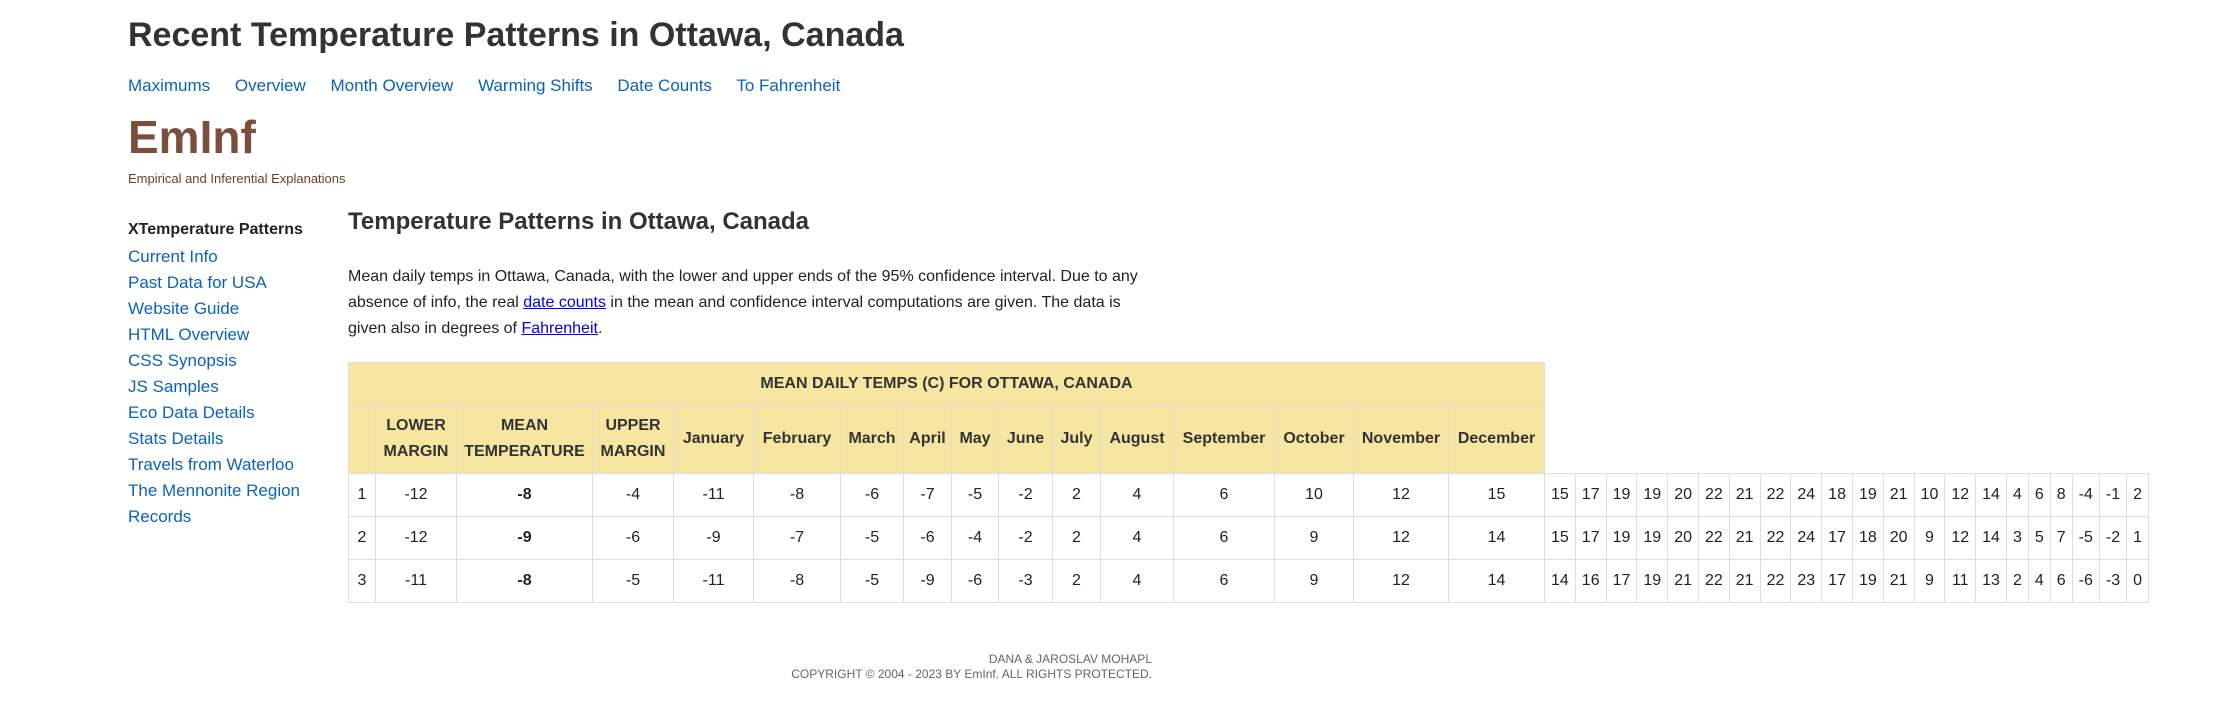 This screenshot has width=2237, height=720. Describe the element at coordinates (633, 451) in the screenshot. I see `header-upper-label-2: MARGIN` at that location.